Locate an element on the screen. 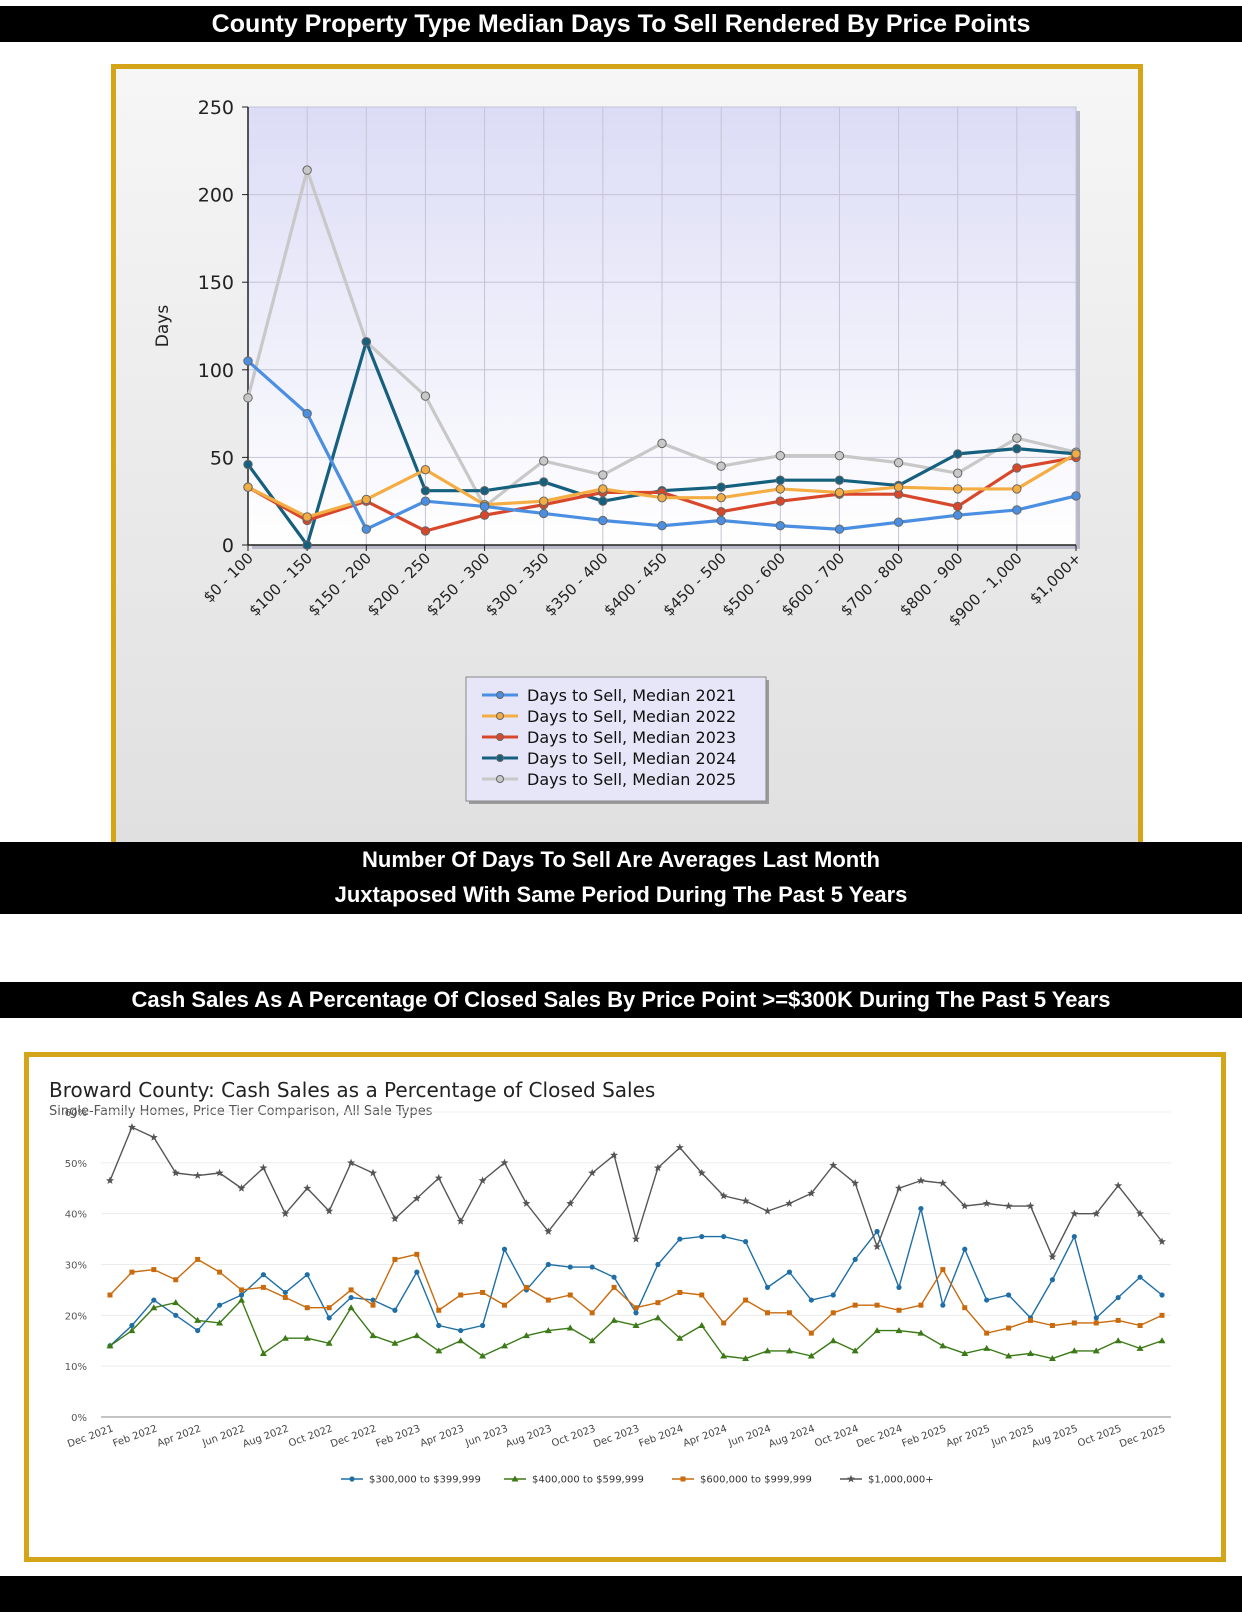 This screenshot has width=1242, height=1612. legend-label: Days to Sell, Median 2023 is located at coordinates (631, 737).